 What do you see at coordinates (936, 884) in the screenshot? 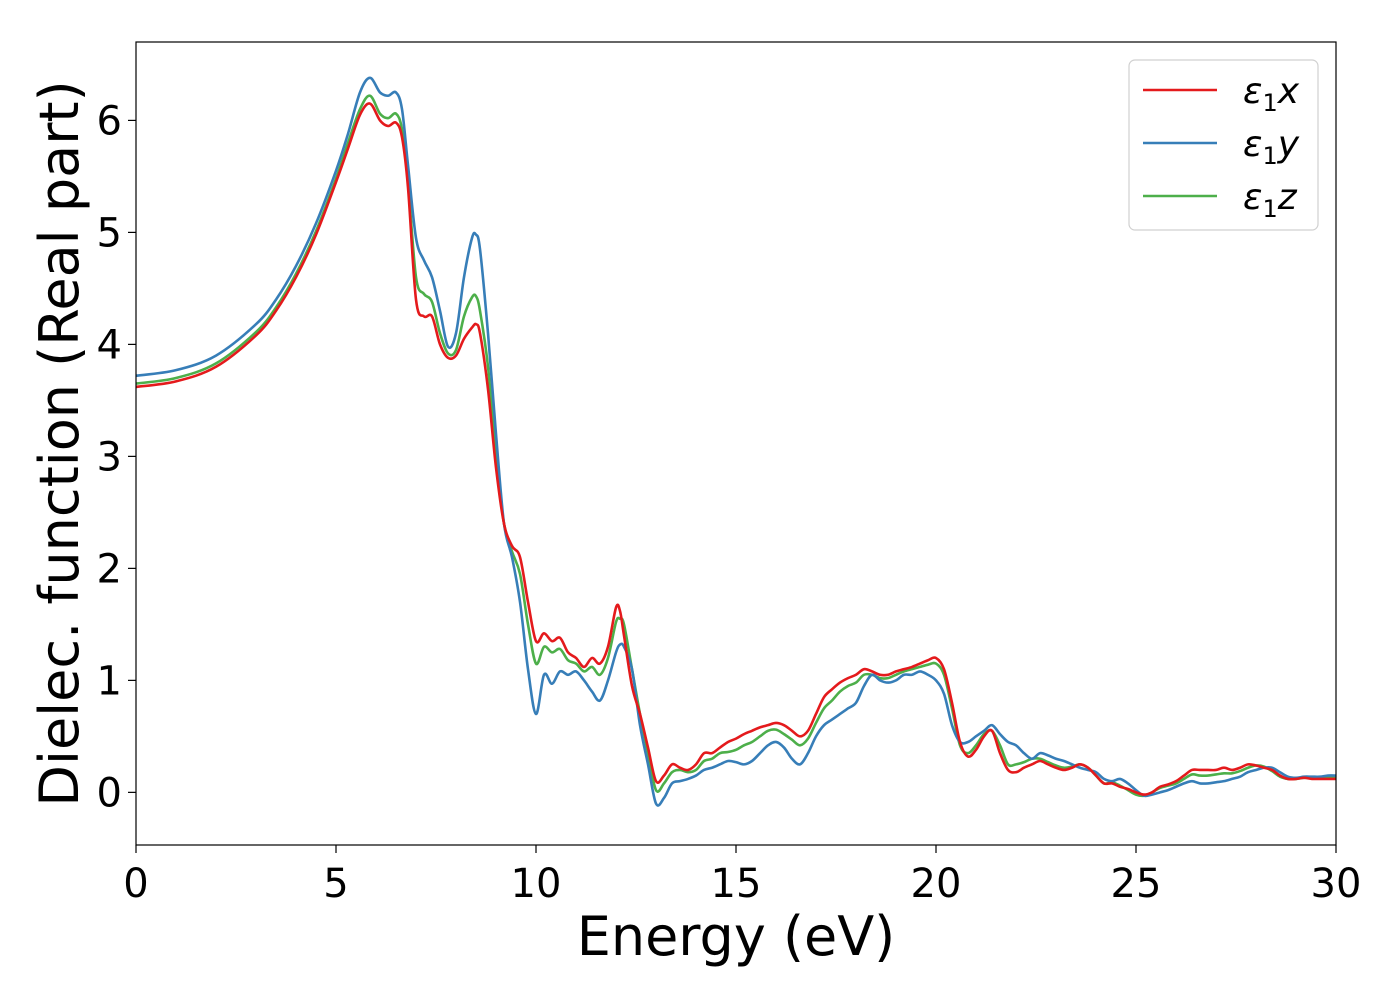
I see `x-tick-label: 20` at bounding box center [936, 884].